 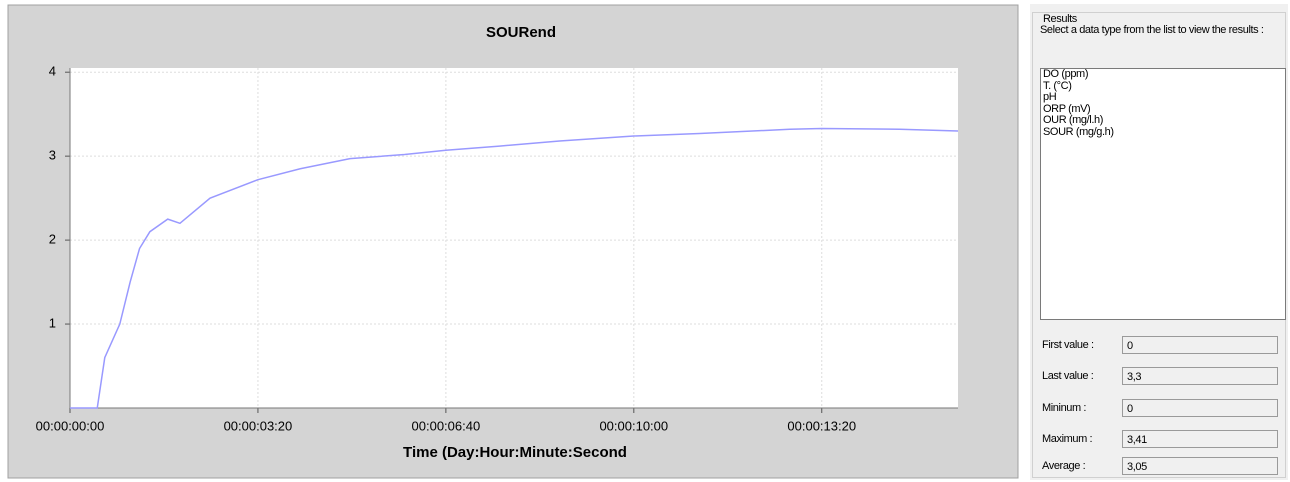 I want to click on y-tick-label: 2, so click(x=52, y=239).